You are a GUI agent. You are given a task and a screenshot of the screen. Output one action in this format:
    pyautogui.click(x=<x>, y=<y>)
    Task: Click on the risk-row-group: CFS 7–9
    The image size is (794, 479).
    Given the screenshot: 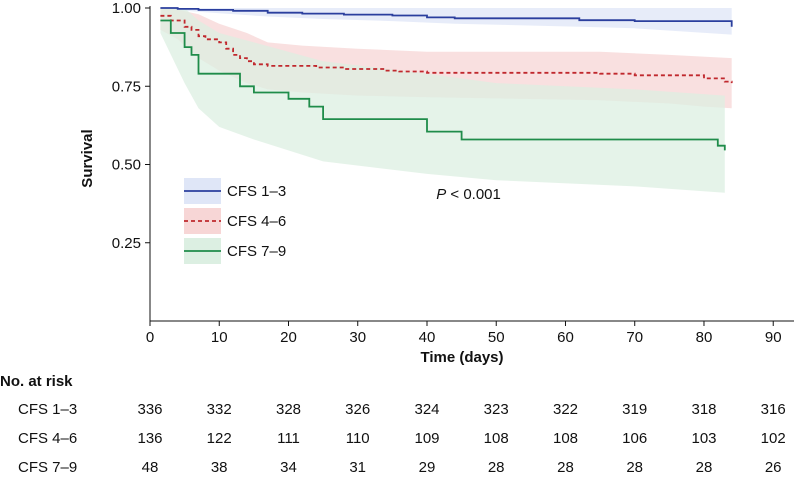 What is the action you would take?
    pyautogui.click(x=48, y=467)
    